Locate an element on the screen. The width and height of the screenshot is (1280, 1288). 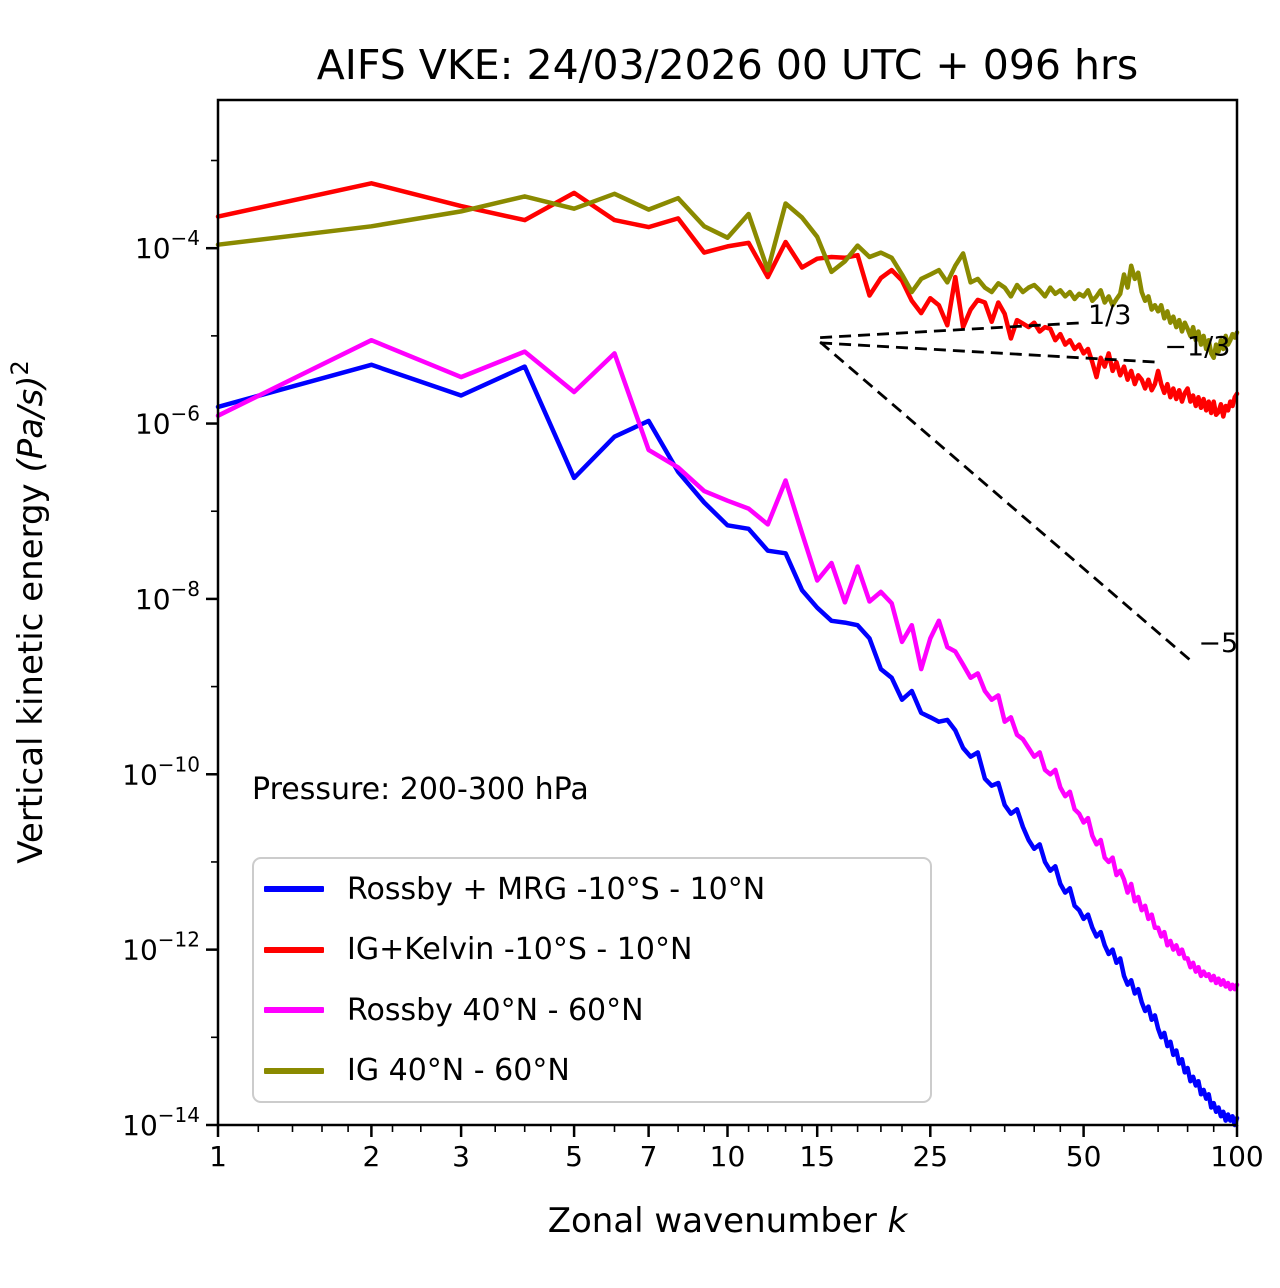
legend-swatch-rossby-midlat is located at coordinates (294, 1010).